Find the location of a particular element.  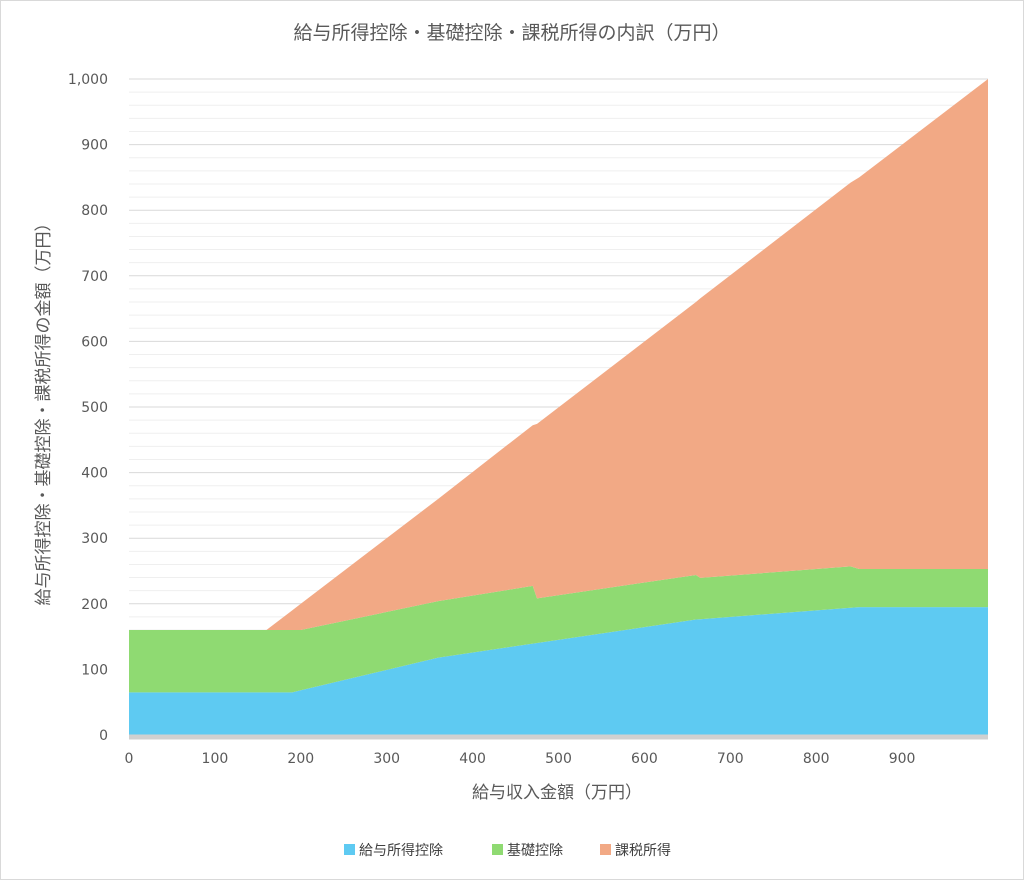

y-tick-label: 300 is located at coordinates (94, 539).